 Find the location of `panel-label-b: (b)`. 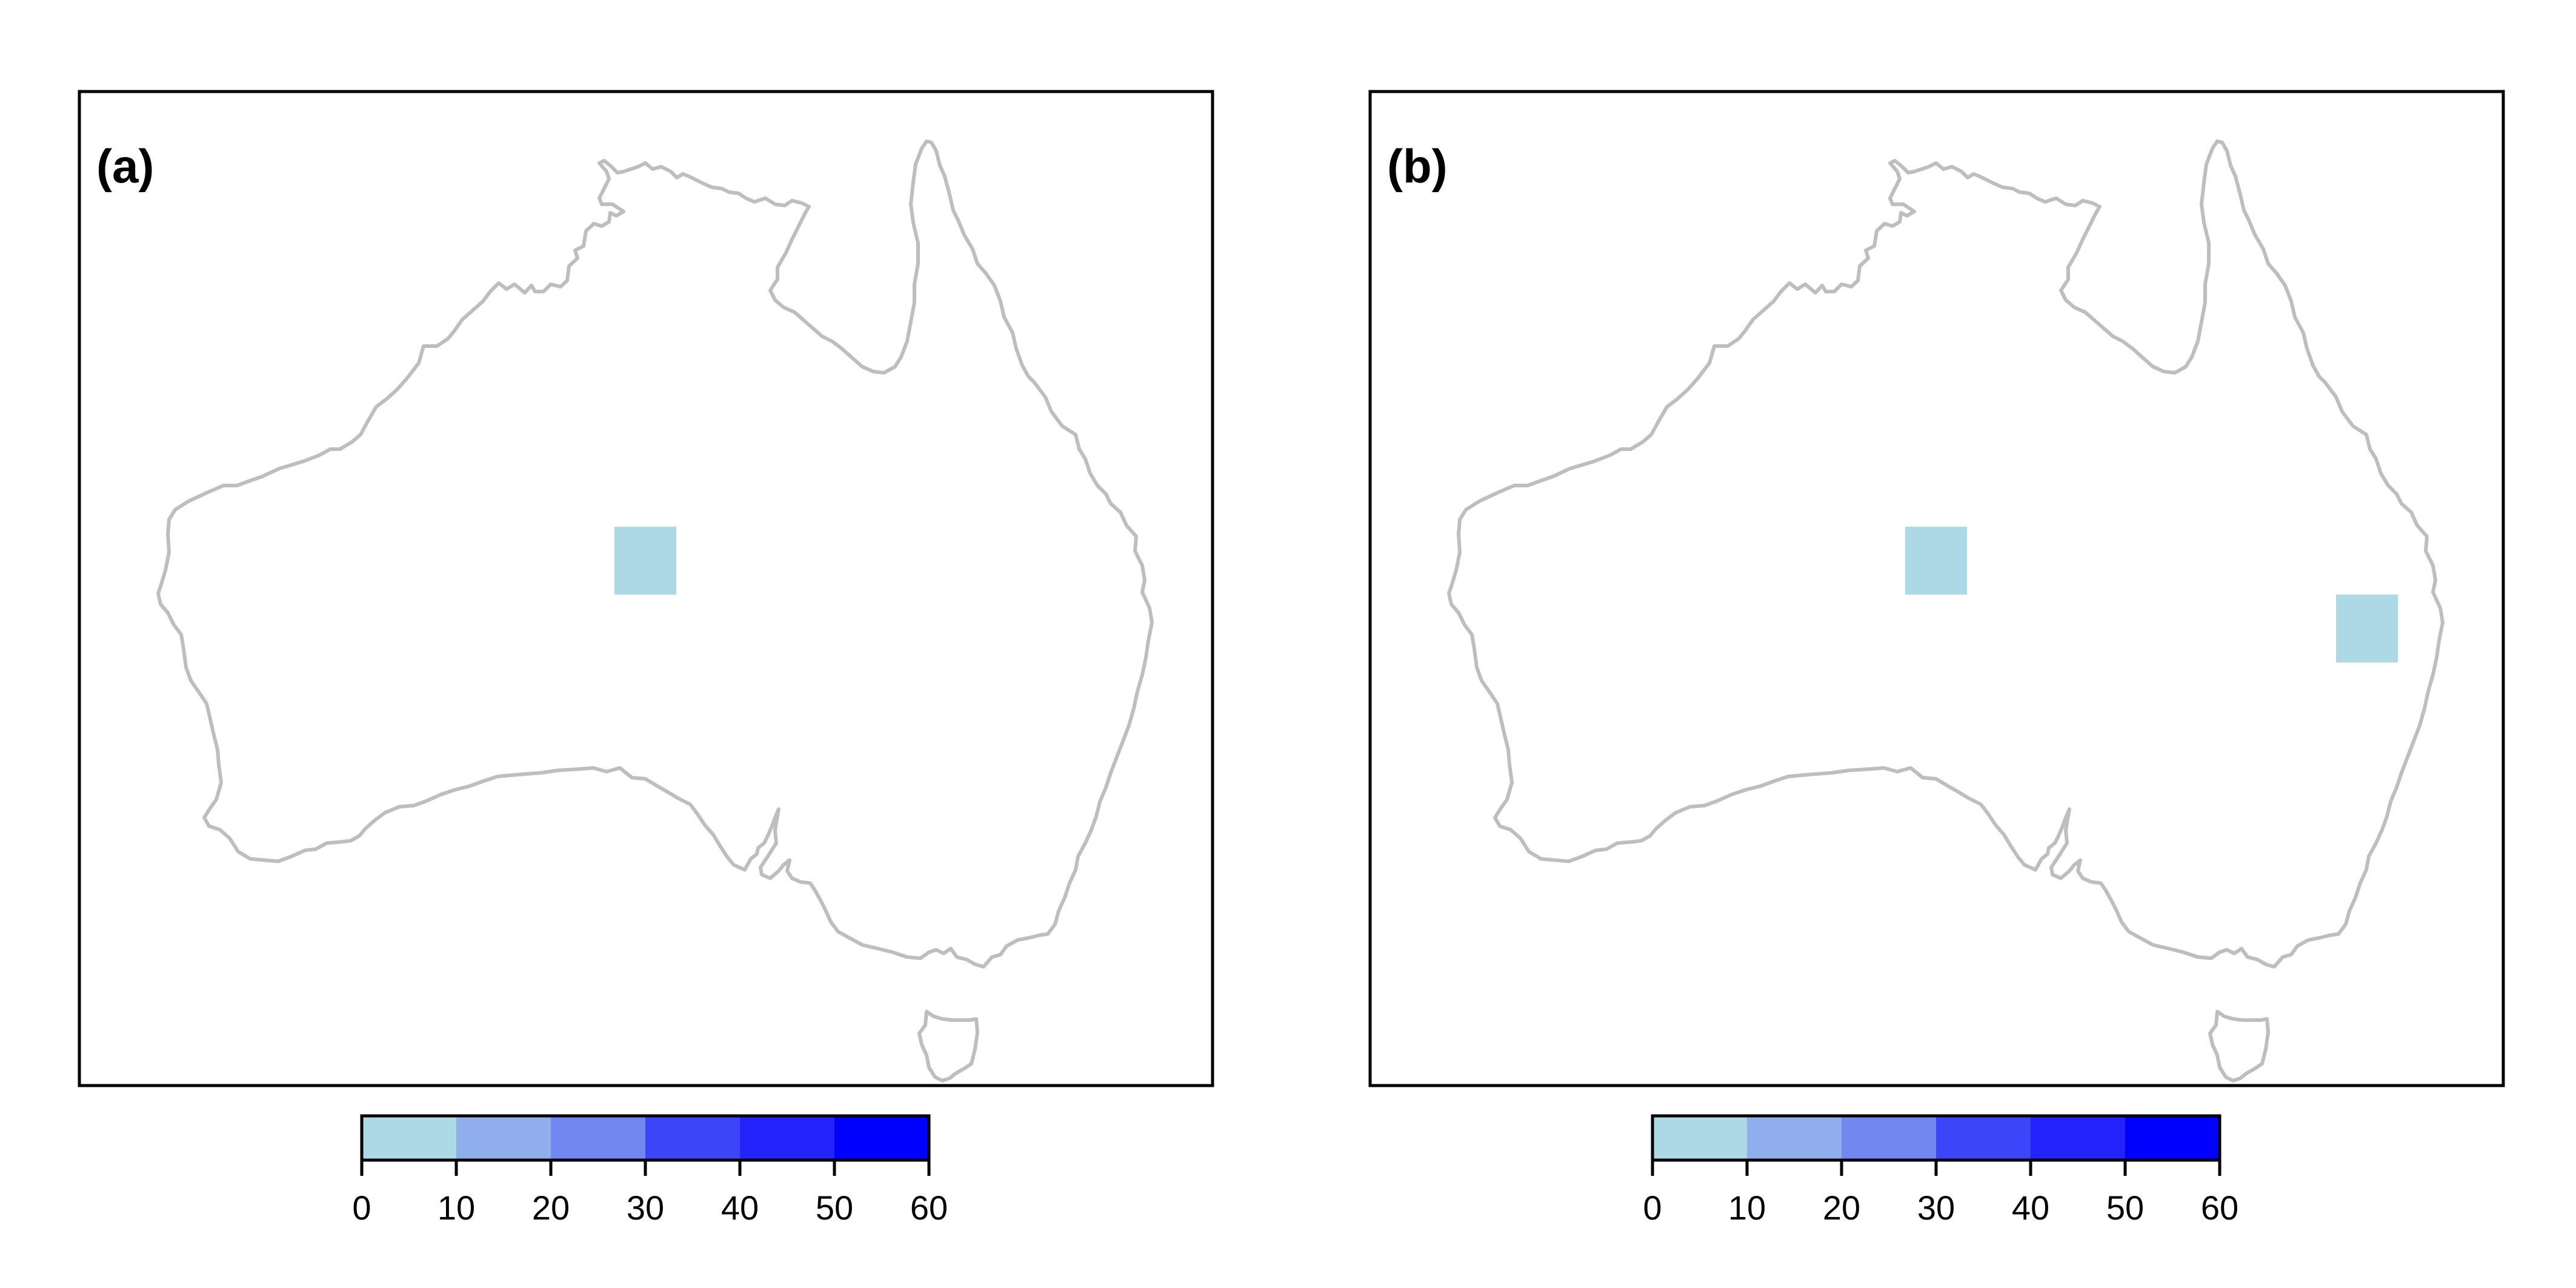

panel-label-b: (b) is located at coordinates (1417, 166).